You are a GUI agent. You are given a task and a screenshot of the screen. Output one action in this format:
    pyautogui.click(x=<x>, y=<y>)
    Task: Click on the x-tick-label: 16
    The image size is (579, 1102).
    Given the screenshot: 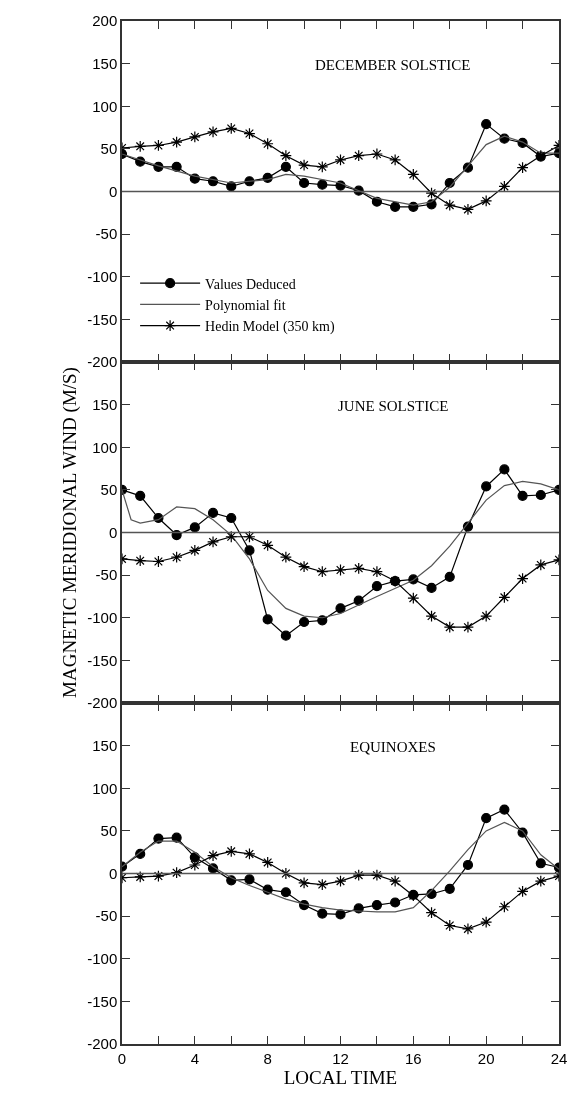 What is the action you would take?
    pyautogui.click(x=413, y=1058)
    